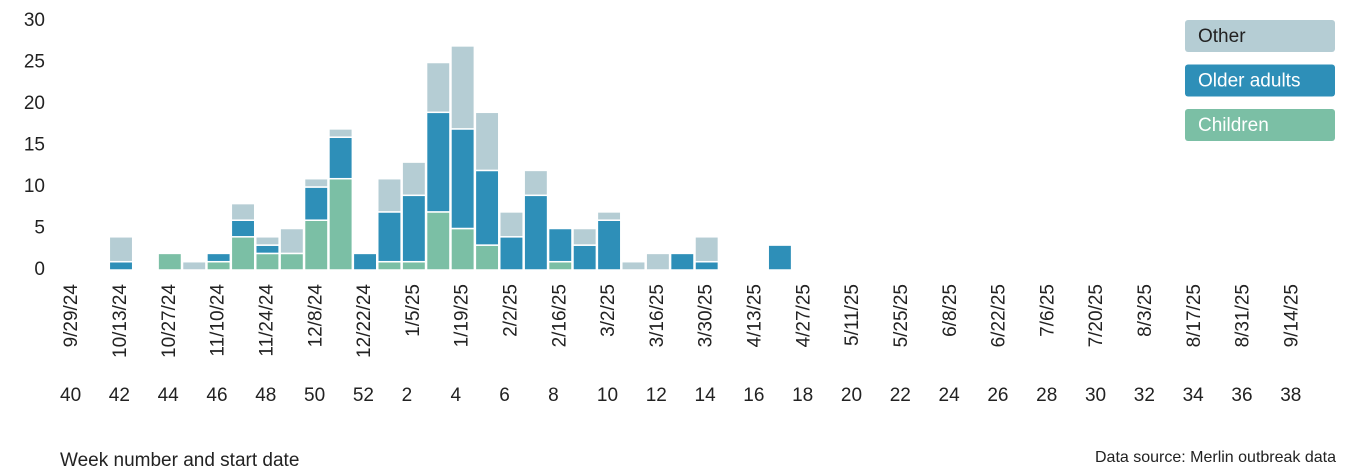 The width and height of the screenshot is (1346, 471). I want to click on date-label: 2/16/25, so click(559, 315).